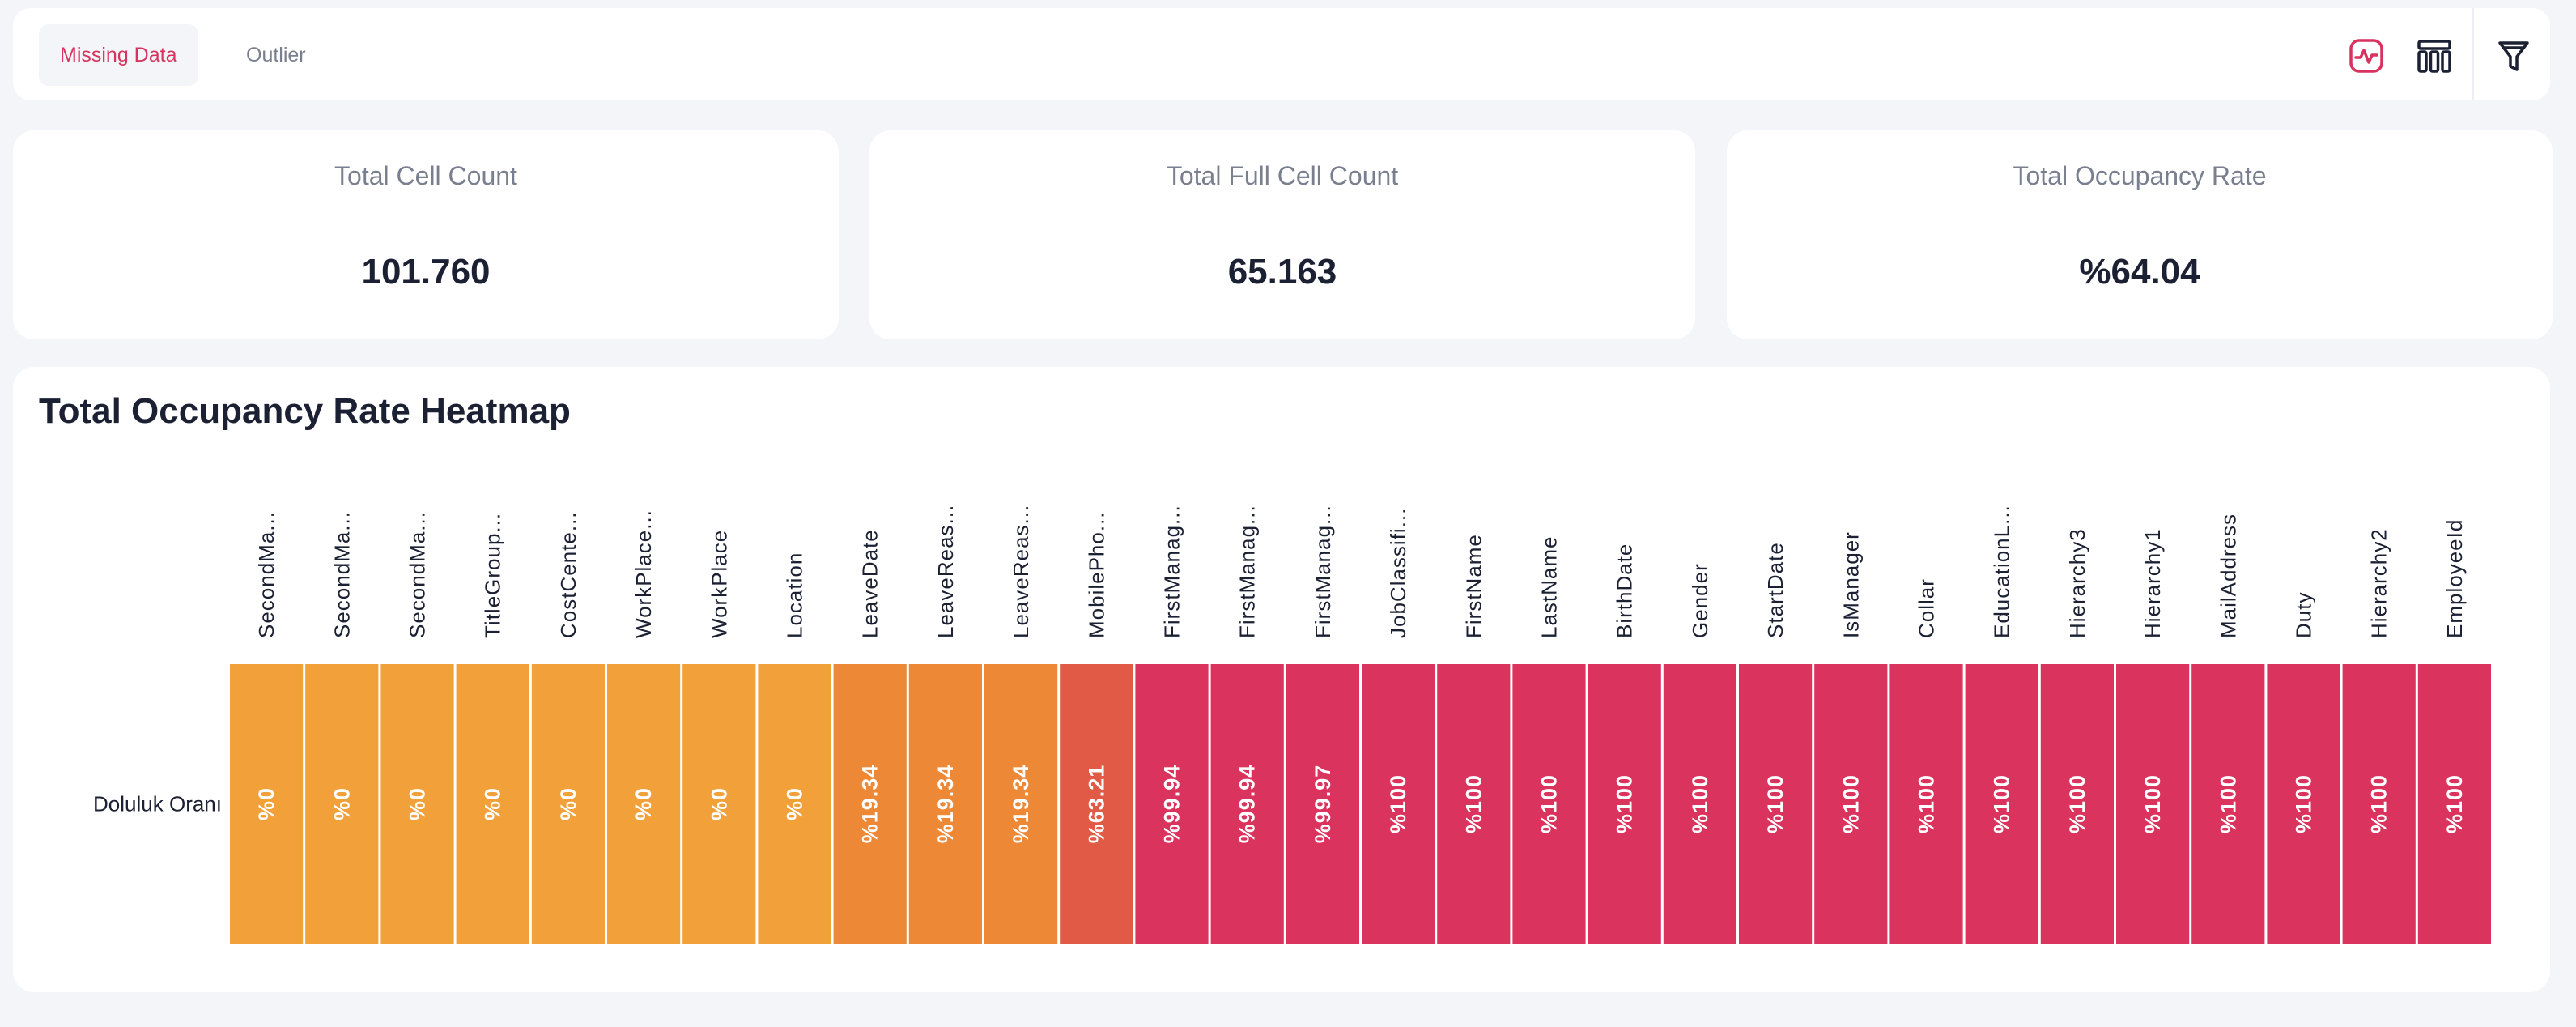 This screenshot has width=2576, height=1027. I want to click on toolbar-divider, so click(2473, 54).